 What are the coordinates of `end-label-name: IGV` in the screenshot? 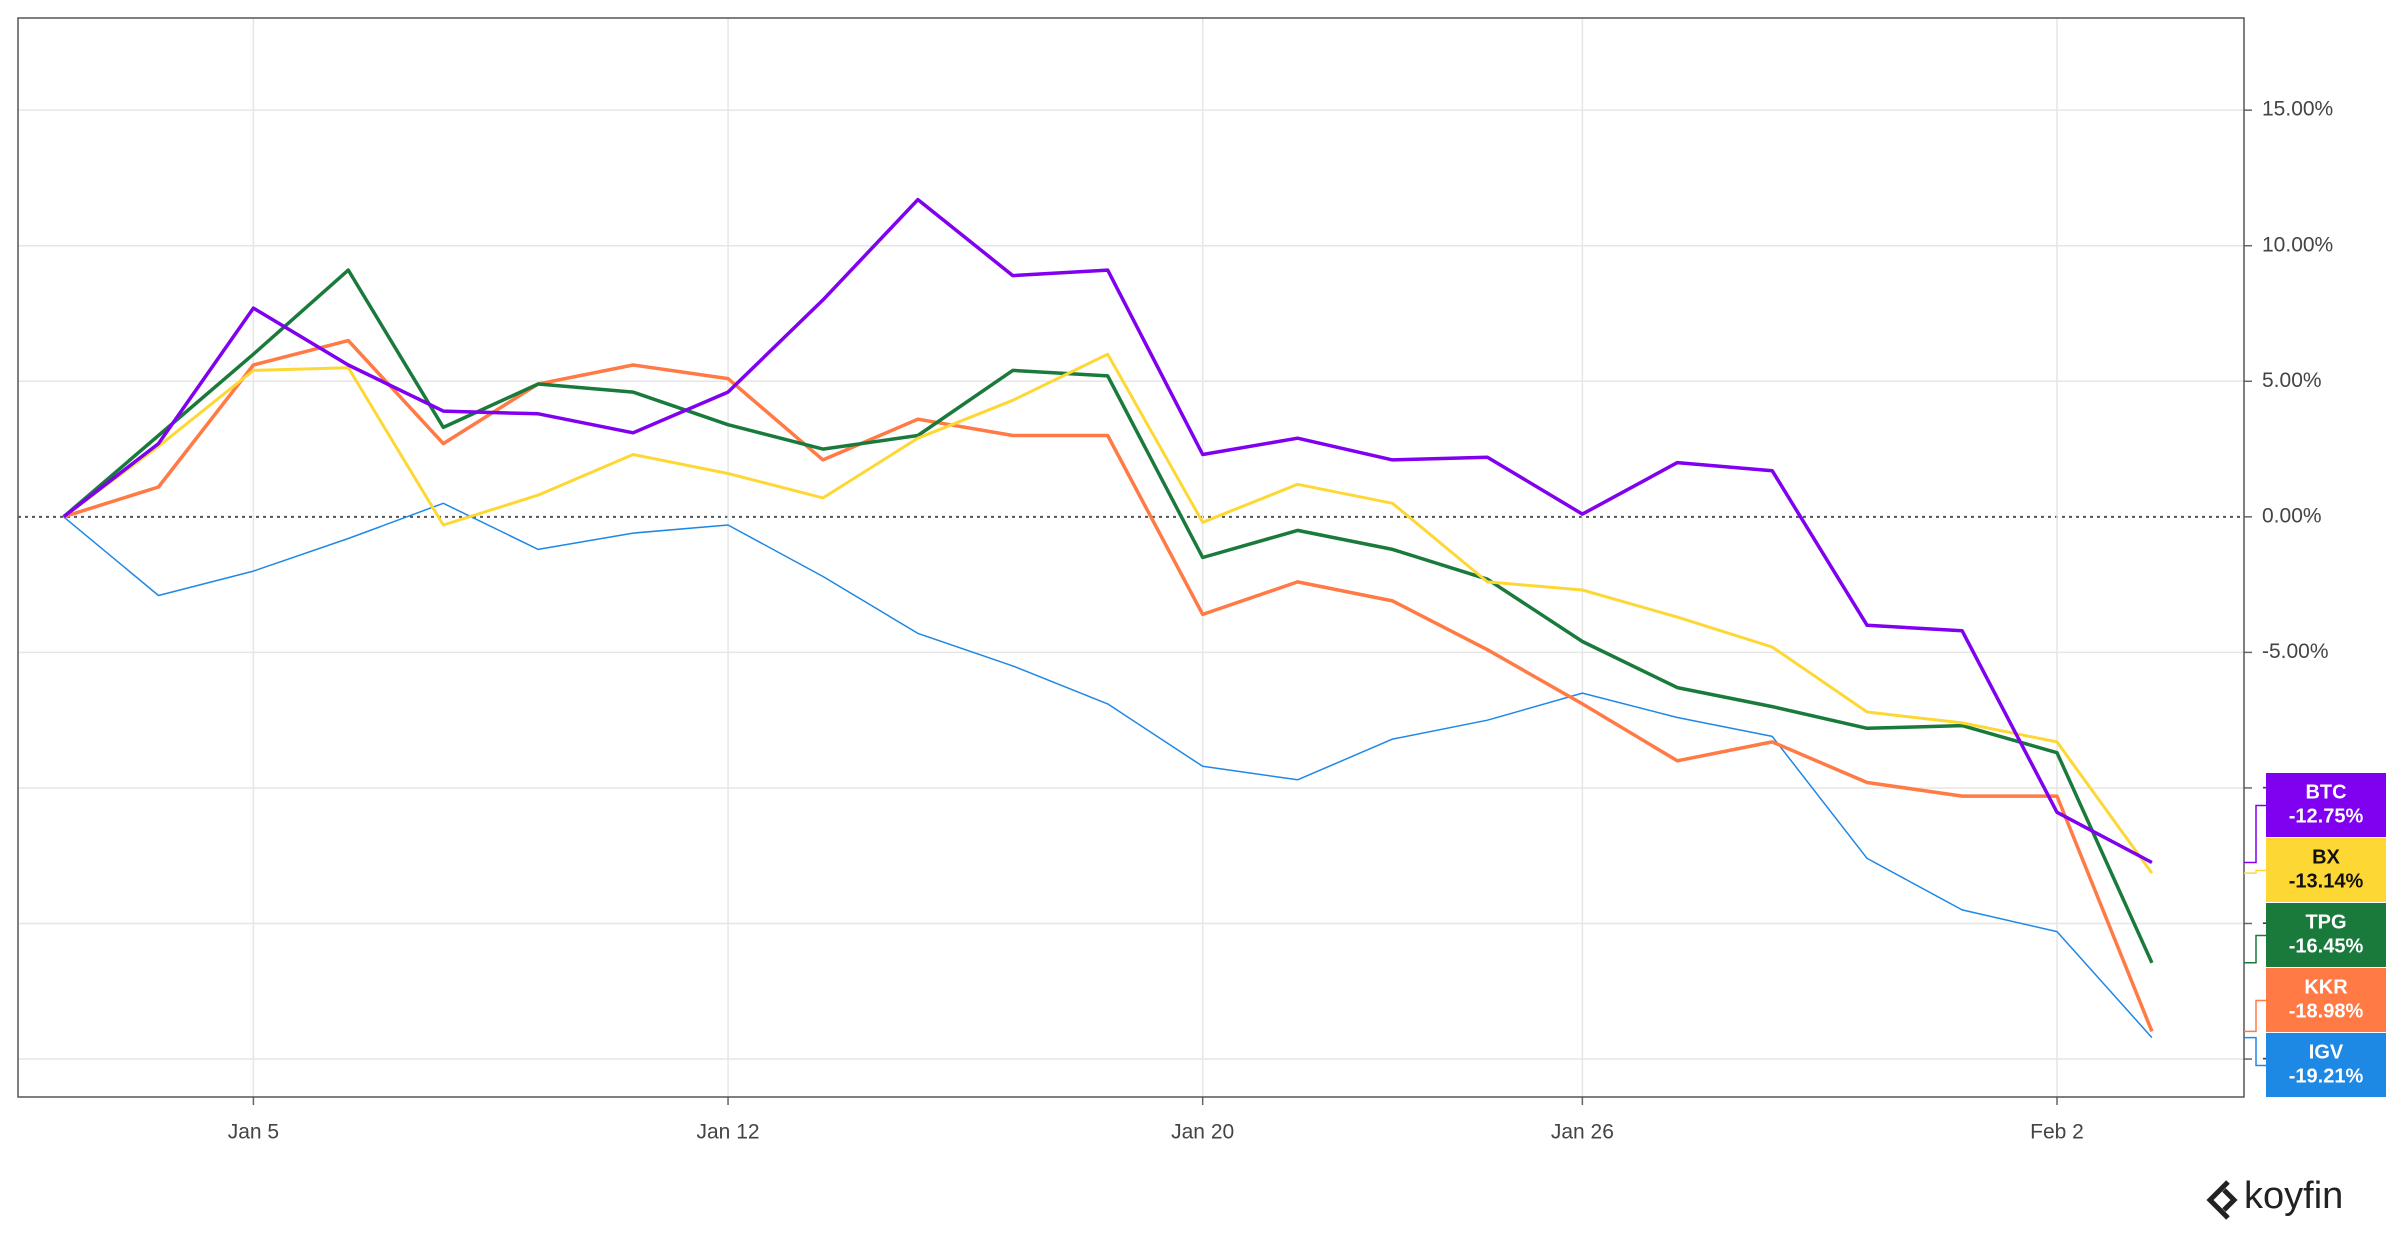 It's located at (2326, 1052).